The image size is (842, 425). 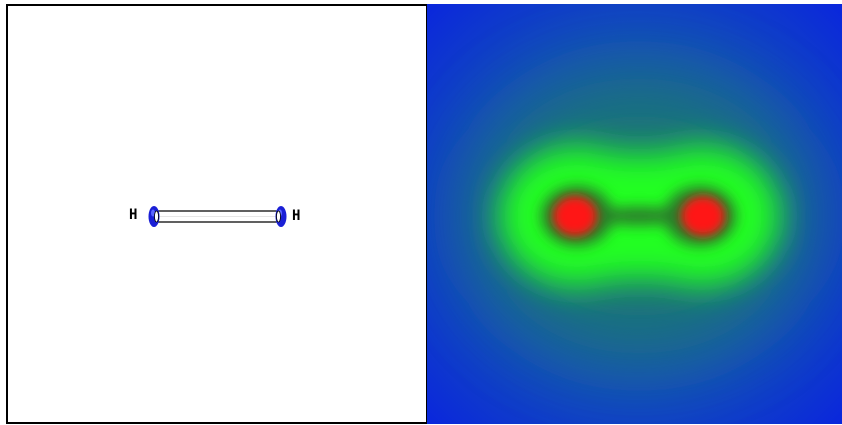 I want to click on atom-label-right: H, so click(x=296, y=216).